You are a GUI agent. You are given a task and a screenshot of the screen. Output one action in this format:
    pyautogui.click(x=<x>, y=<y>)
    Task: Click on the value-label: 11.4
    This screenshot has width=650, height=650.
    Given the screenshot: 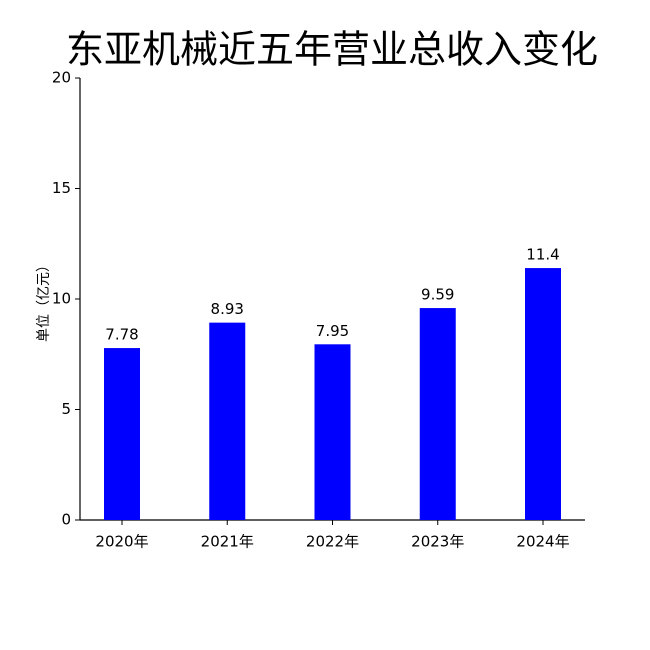 What is the action you would take?
    pyautogui.click(x=542, y=255)
    